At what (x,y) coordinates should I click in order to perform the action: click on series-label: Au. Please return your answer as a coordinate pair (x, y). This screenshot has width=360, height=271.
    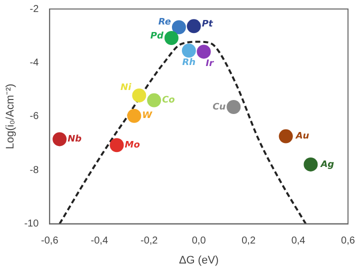
    Looking at the image, I should click on (302, 137).